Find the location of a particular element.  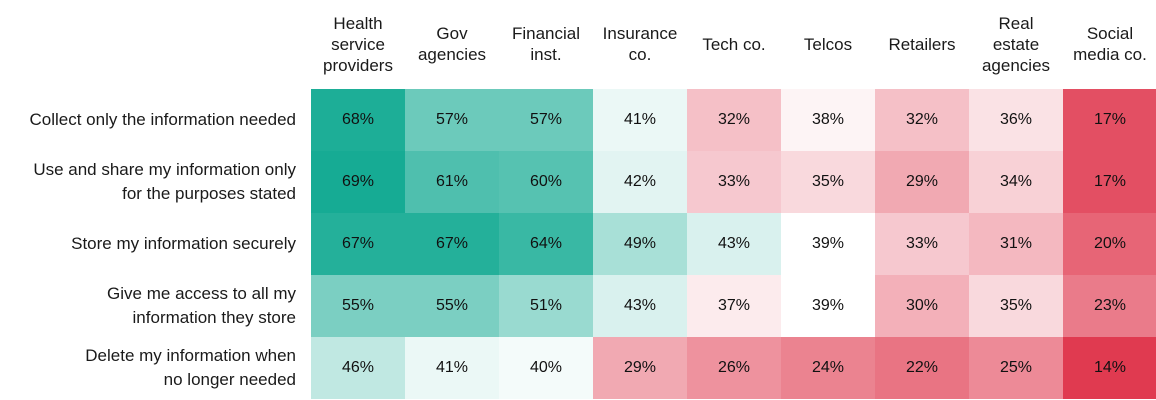

row-label: Store my information securely is located at coordinates (183, 243).